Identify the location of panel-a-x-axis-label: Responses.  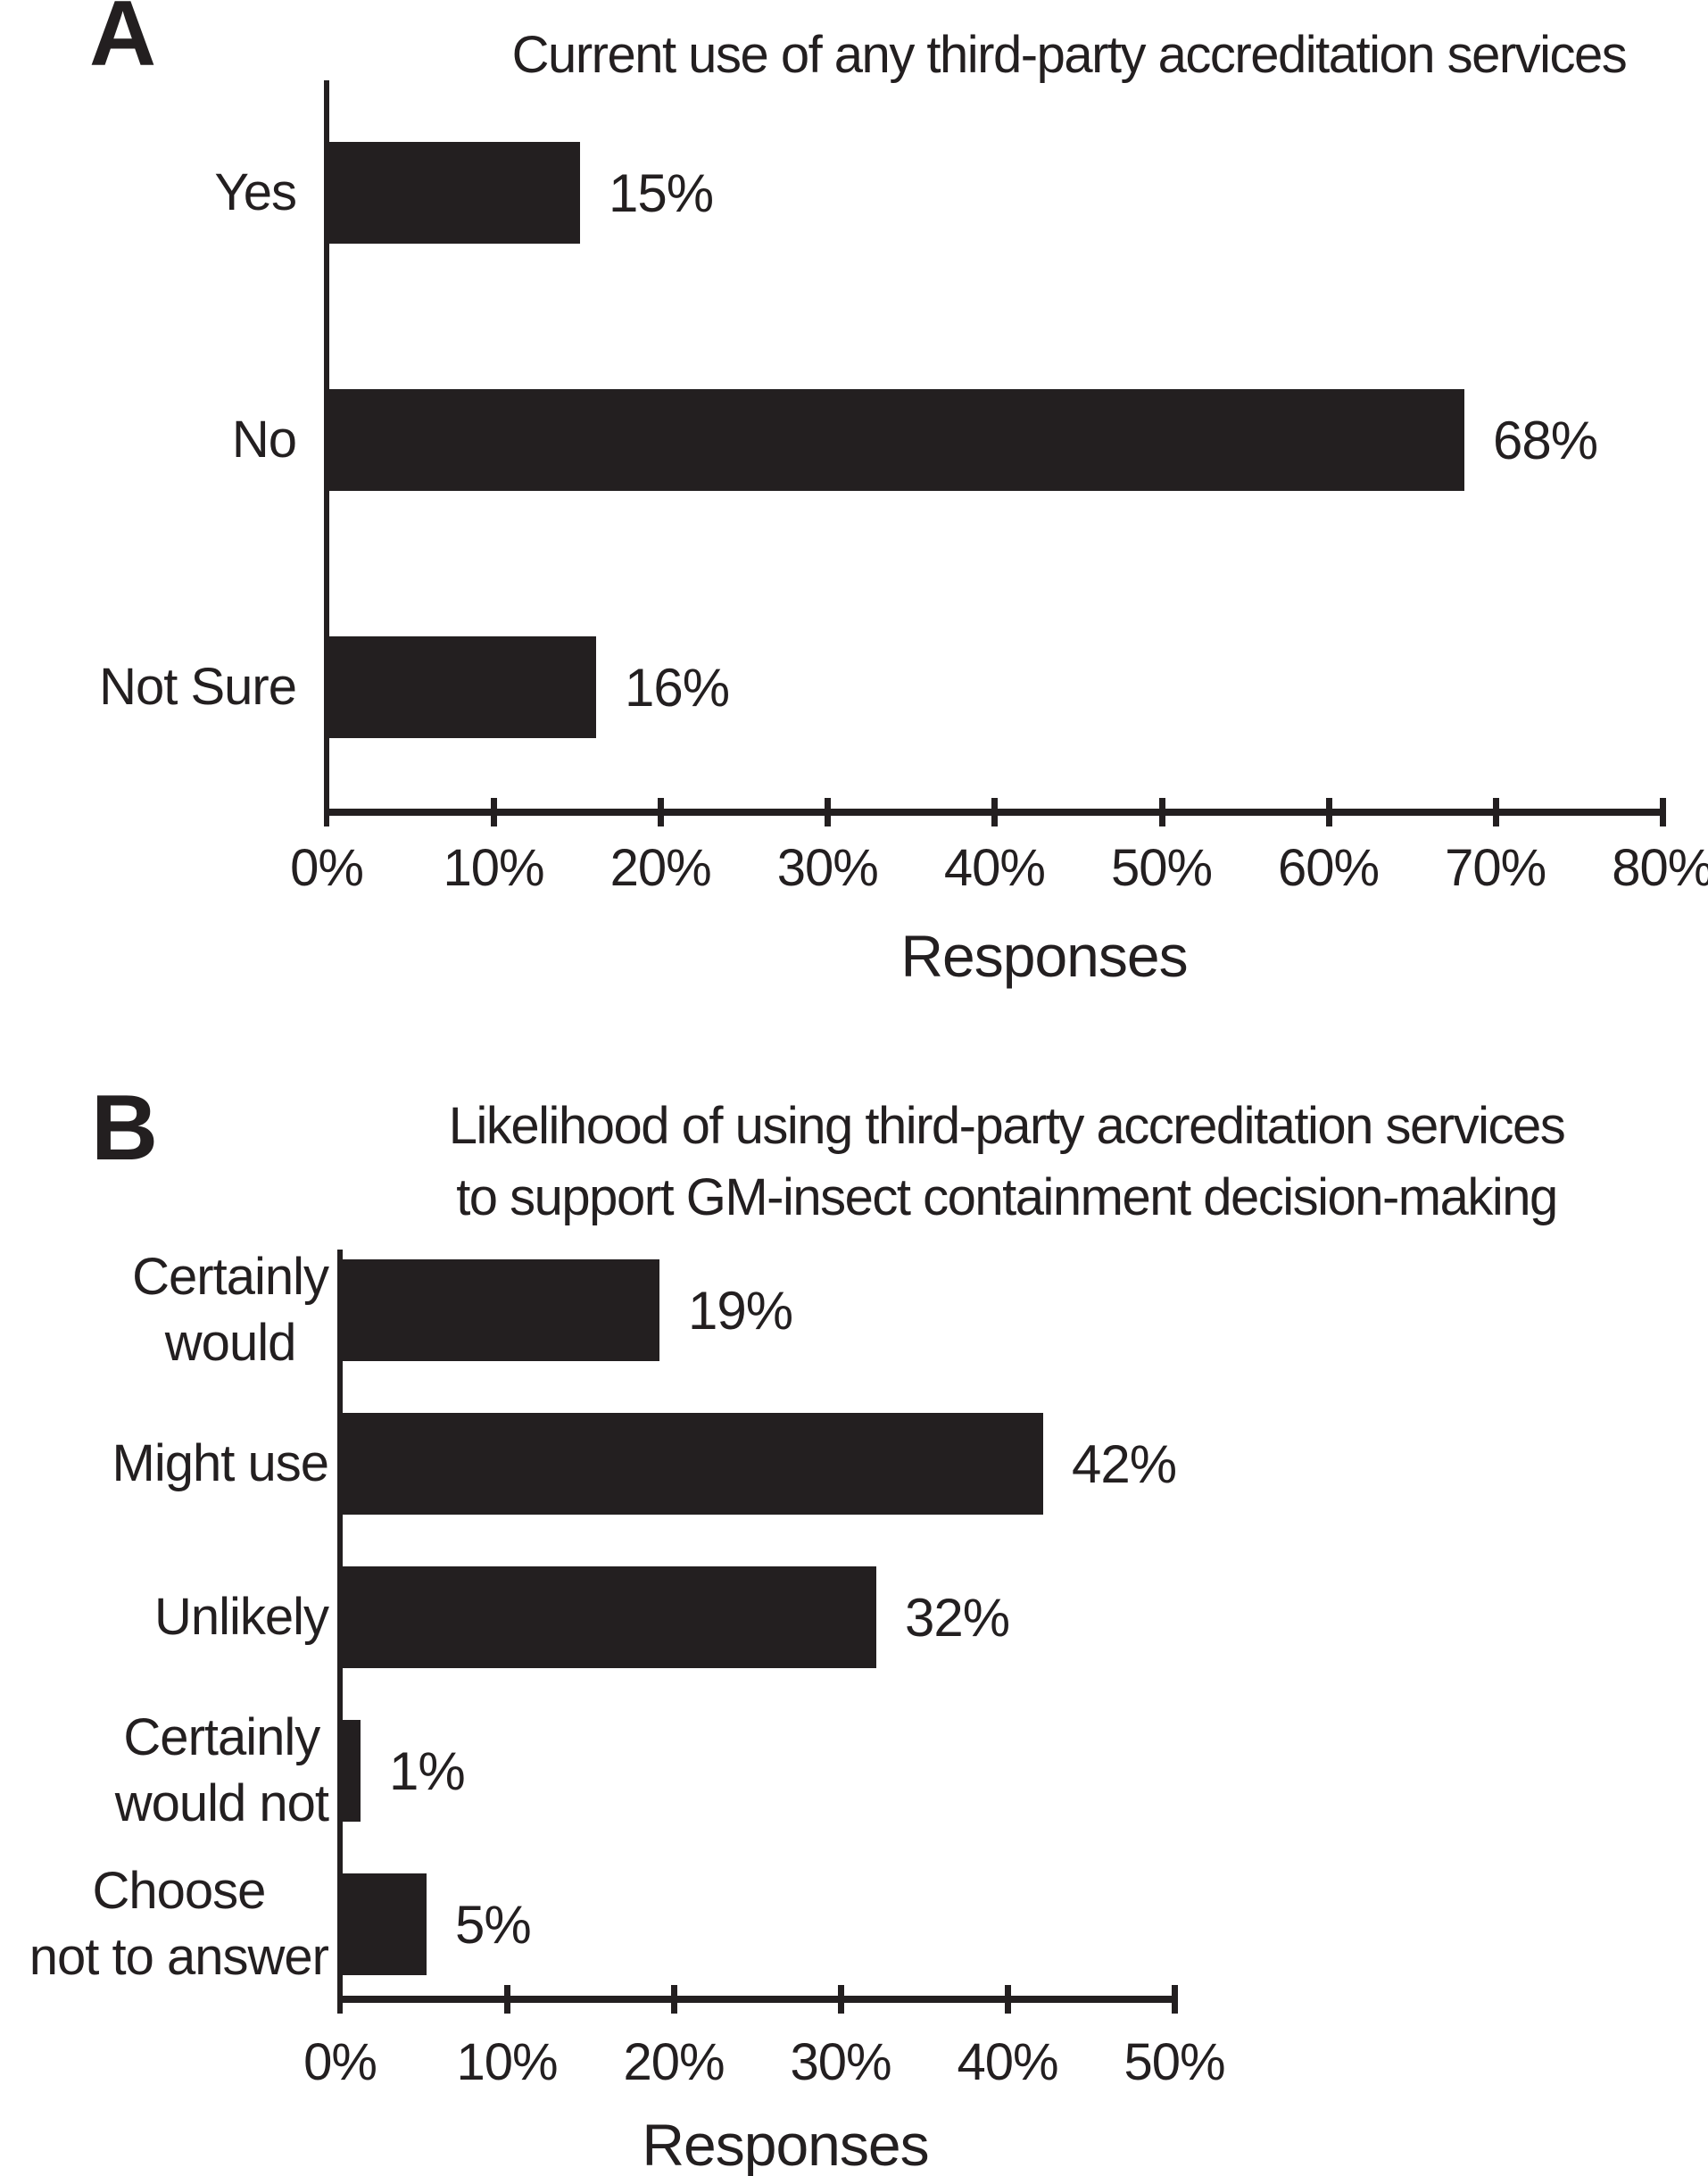
(1044, 956).